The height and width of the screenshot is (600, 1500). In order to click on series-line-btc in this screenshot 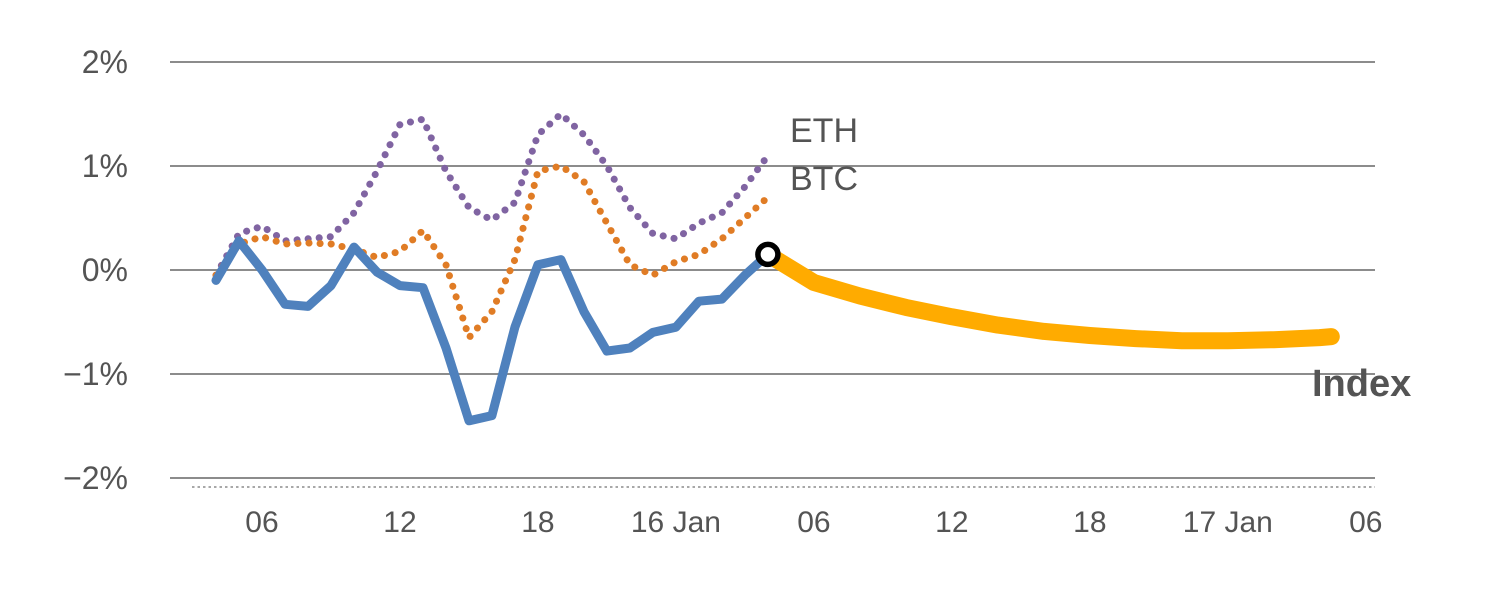, I will do `click(492, 252)`.